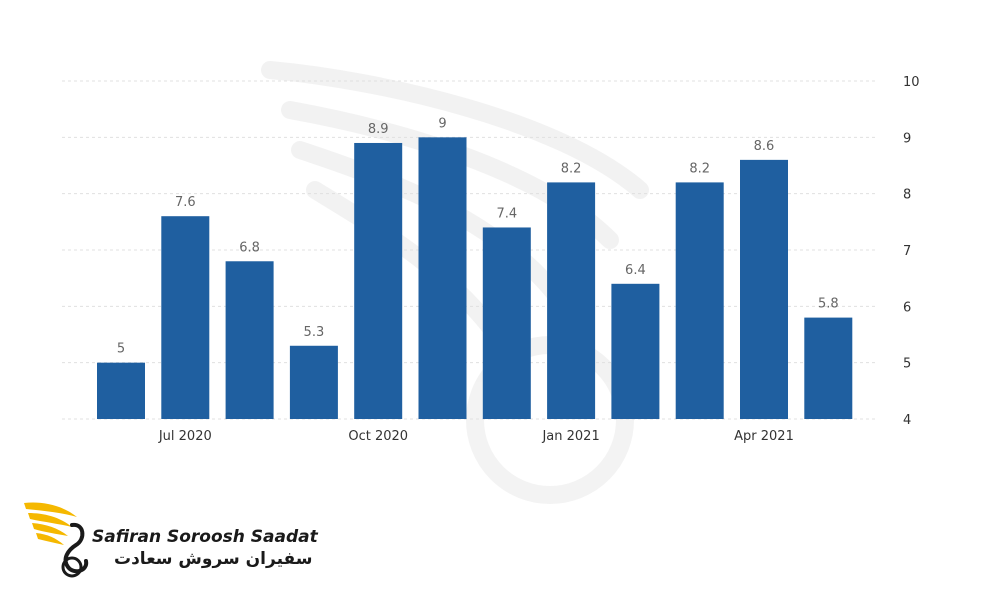  What do you see at coordinates (570, 436) in the screenshot?
I see `x-tick-label: Jan 2021` at bounding box center [570, 436].